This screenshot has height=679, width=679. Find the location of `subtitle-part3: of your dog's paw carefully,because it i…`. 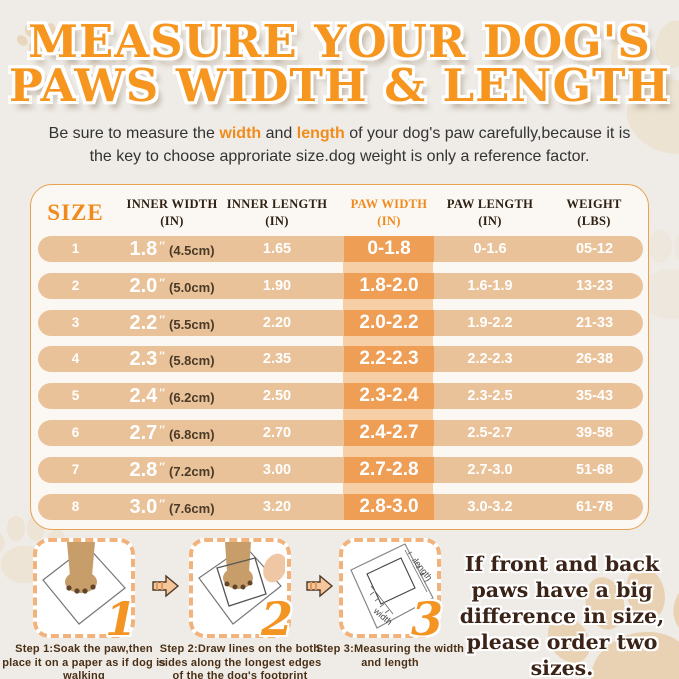

subtitle-part3: of your dog's paw carefully,because it i… is located at coordinates (360, 145).